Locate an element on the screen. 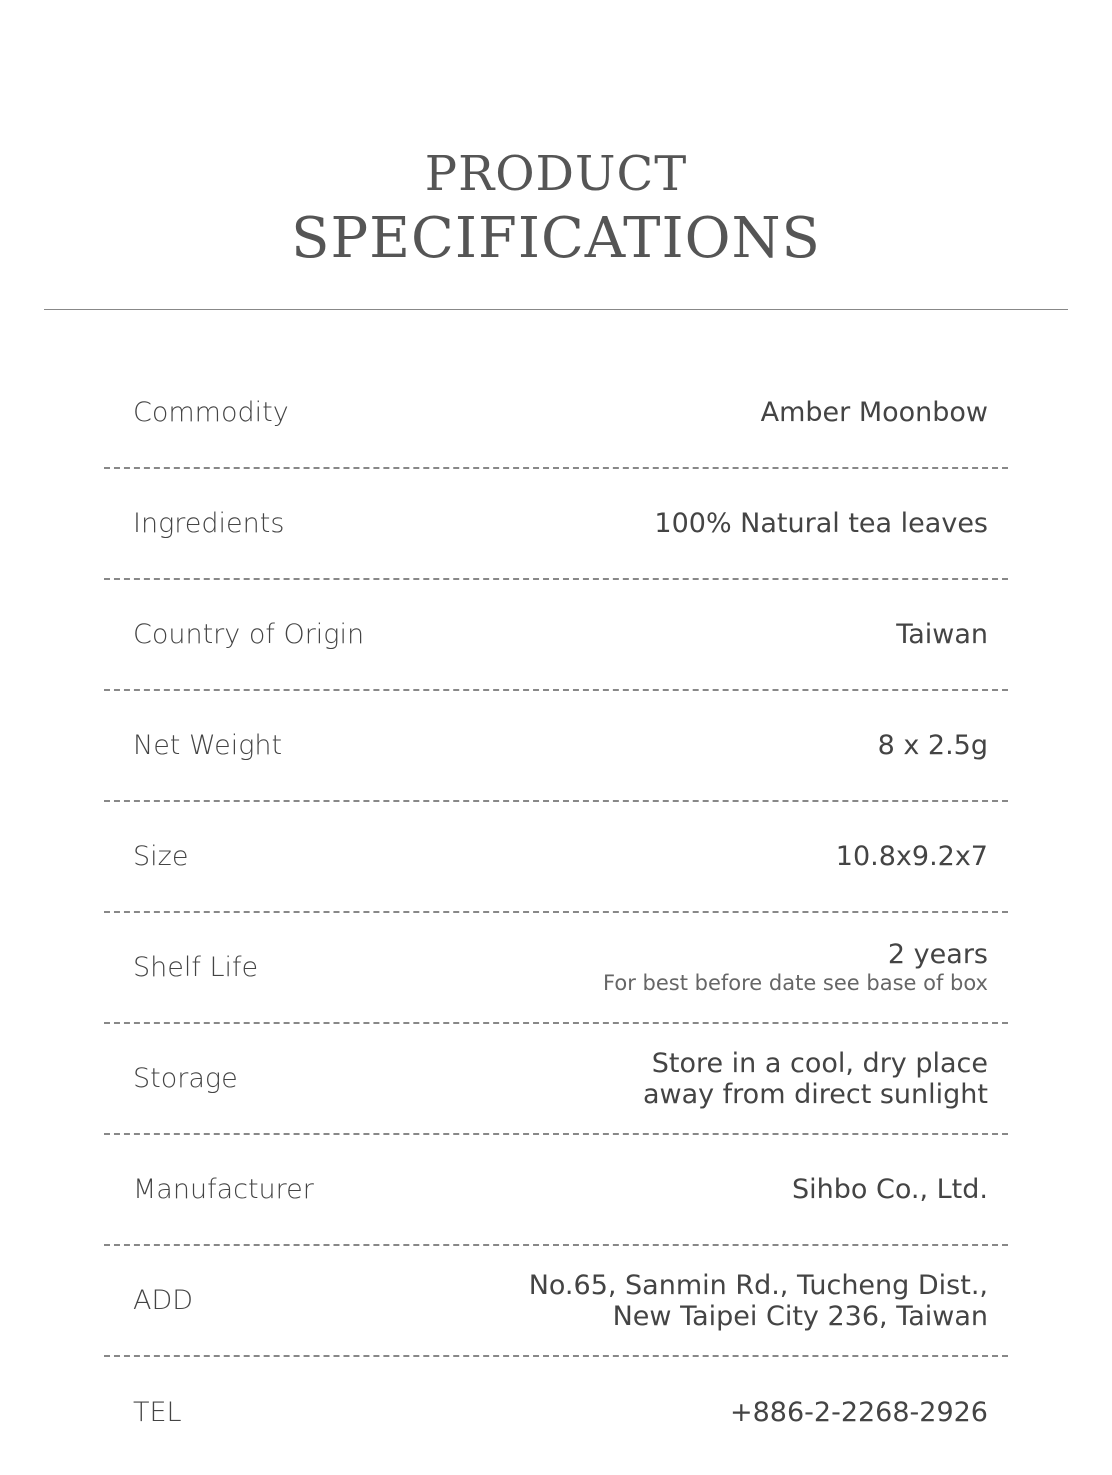  spec-label: ADD is located at coordinates (163, 1300).